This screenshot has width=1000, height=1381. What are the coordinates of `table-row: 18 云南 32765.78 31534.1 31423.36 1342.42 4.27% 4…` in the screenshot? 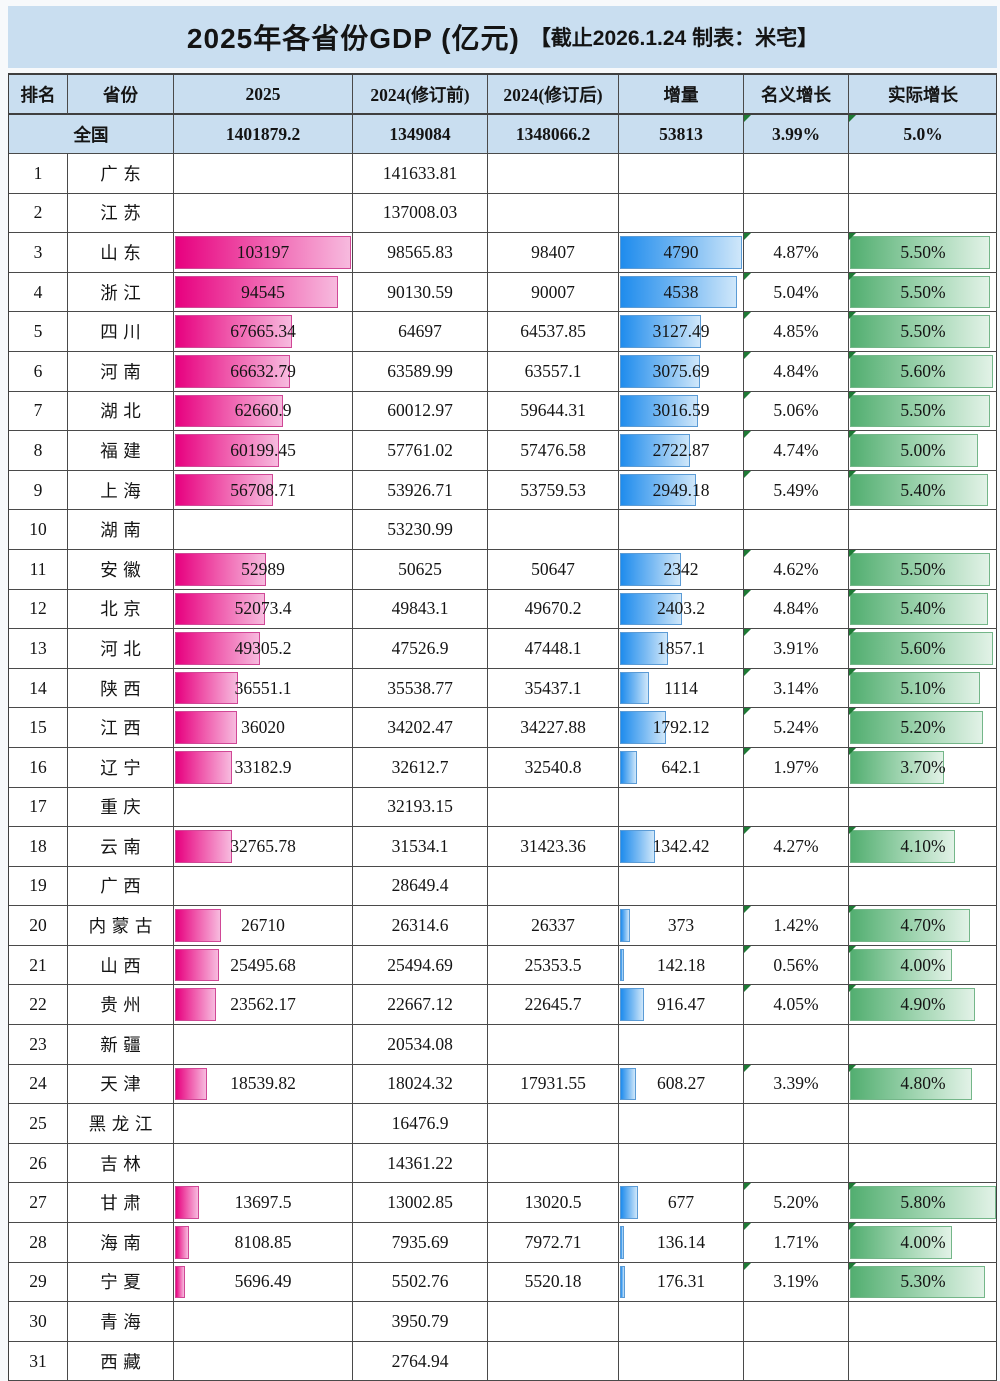 It's located at (503, 847).